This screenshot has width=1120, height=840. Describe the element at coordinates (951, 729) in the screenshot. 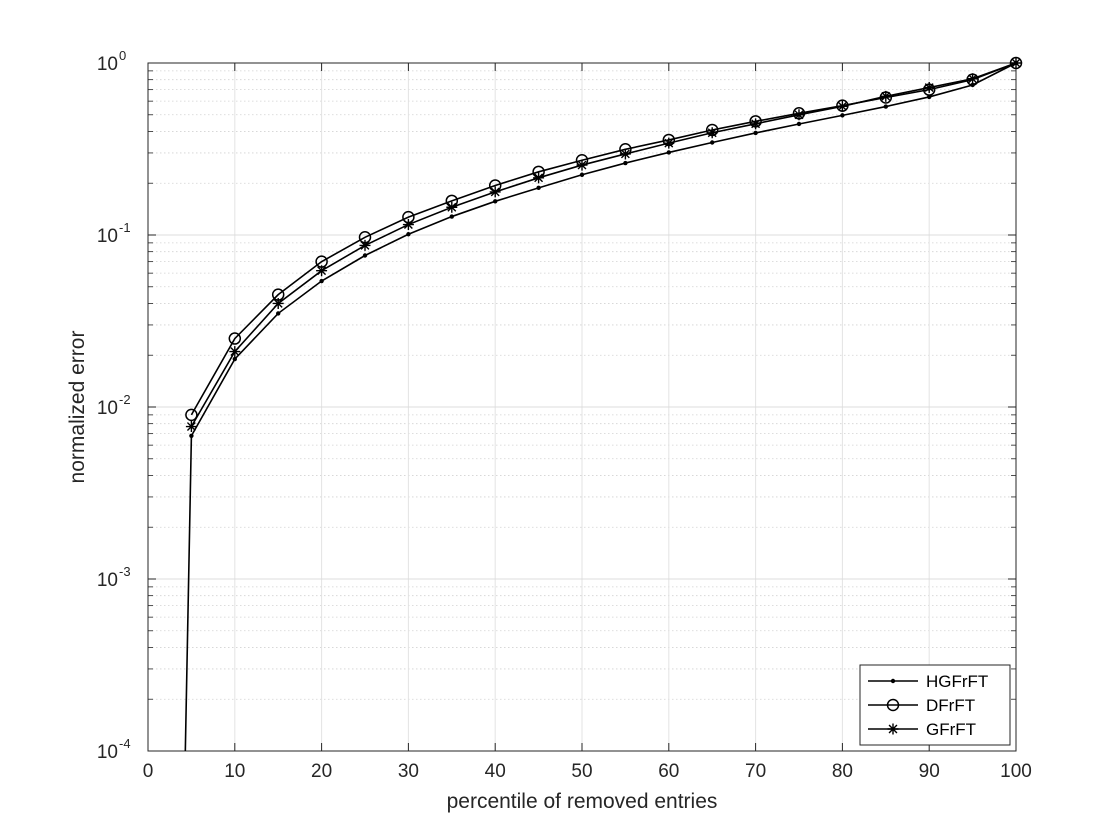

I see `legend-label: GFrFT` at that location.